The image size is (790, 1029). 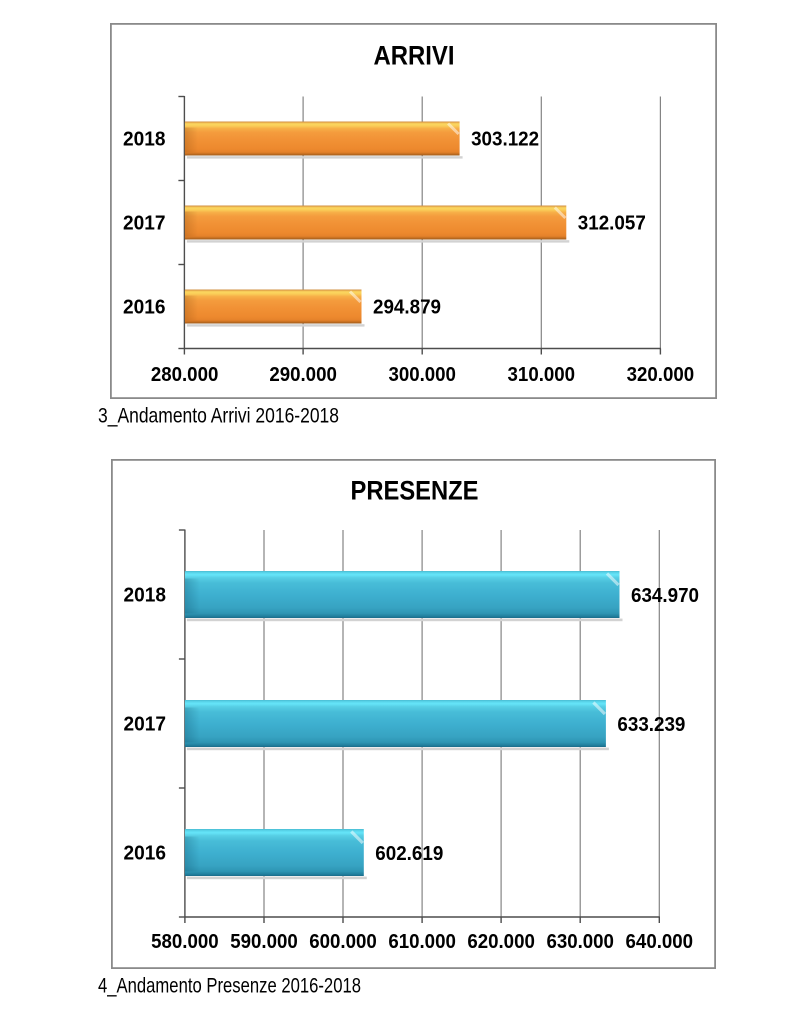 I want to click on svg-text: 580.000, so click(x=185, y=942).